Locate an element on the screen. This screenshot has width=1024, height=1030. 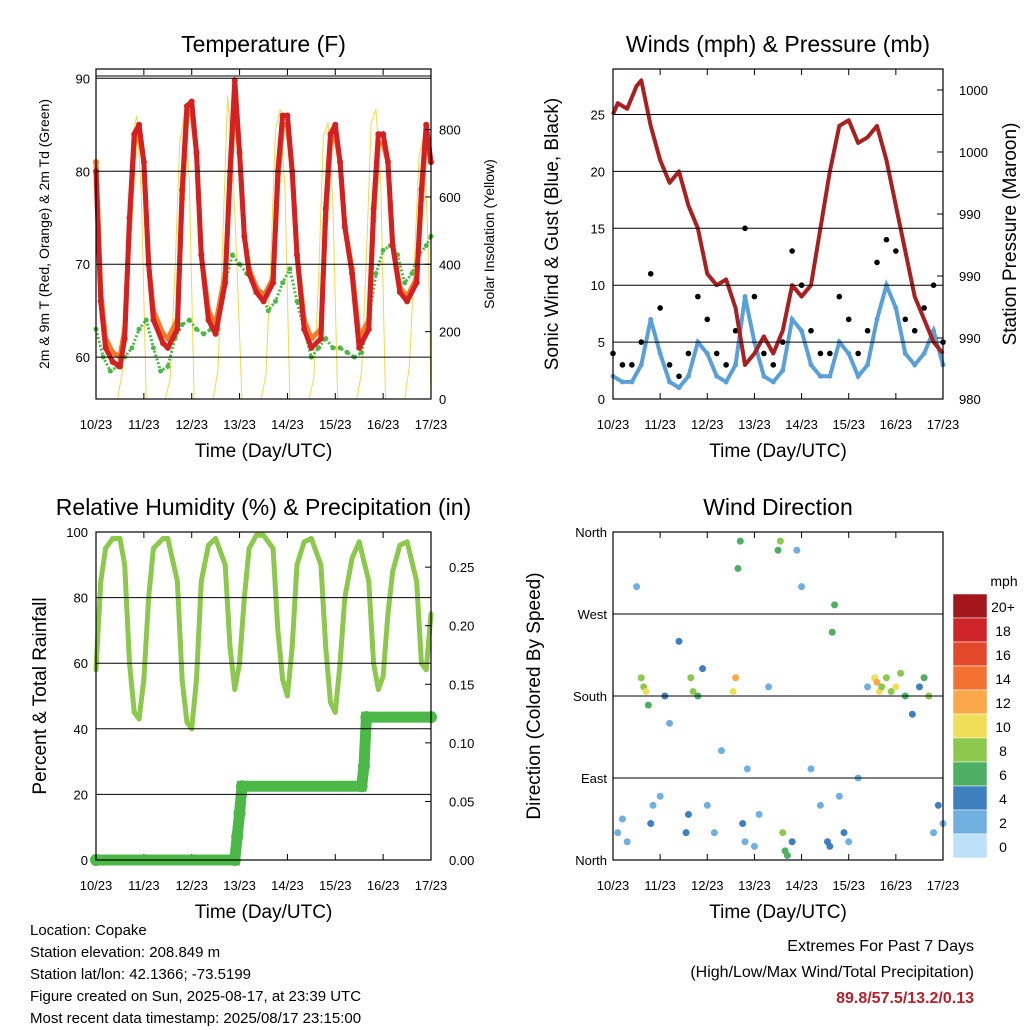
colorbar-label: 0 is located at coordinates (1003, 847).